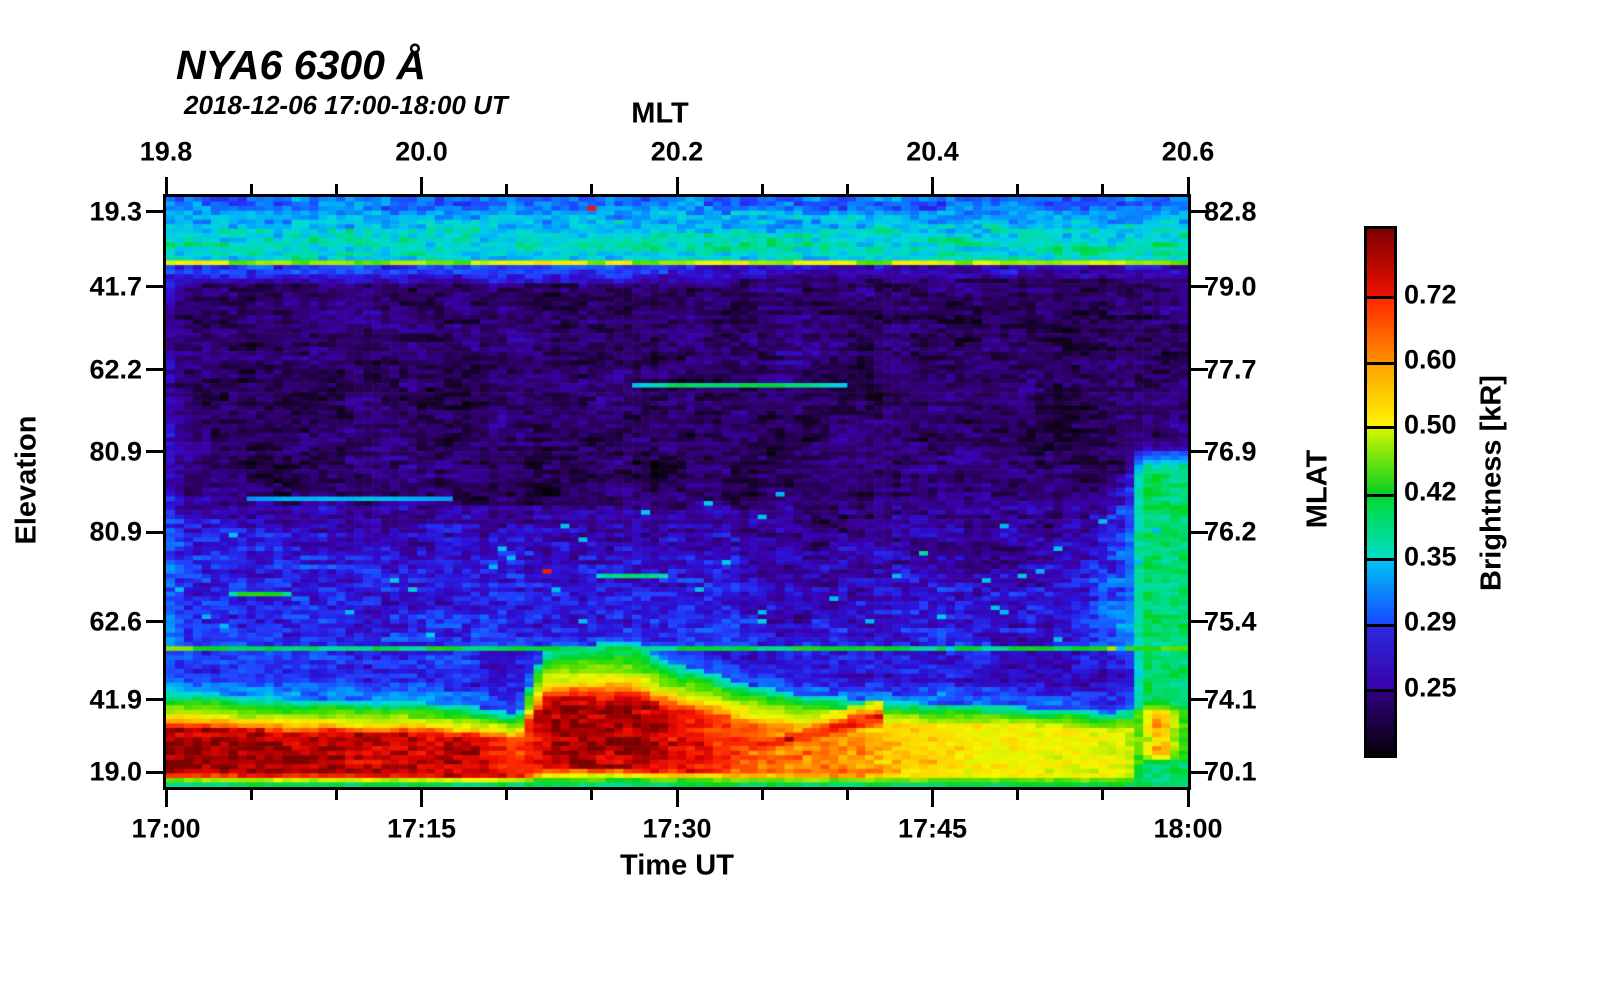  Describe the element at coordinates (1430, 556) in the screenshot. I see `colorbar-tick-label: 0.35` at that location.